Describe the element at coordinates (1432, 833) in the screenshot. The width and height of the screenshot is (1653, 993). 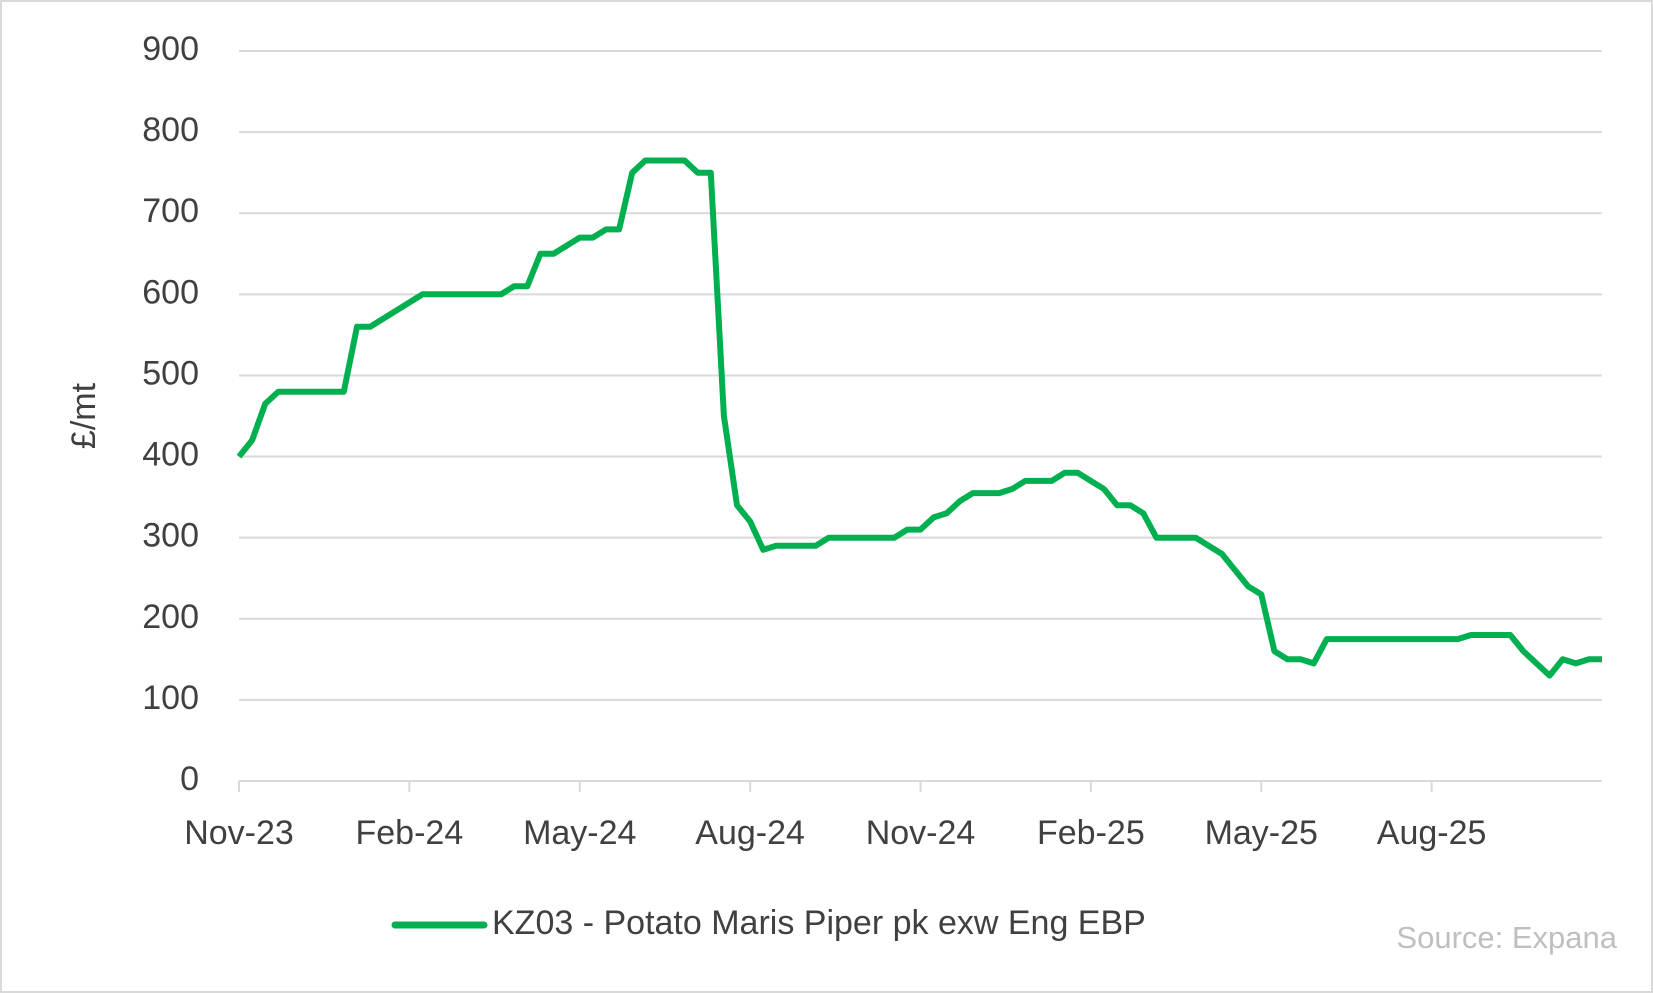
I see `x-tick-label: Aug-25` at that location.